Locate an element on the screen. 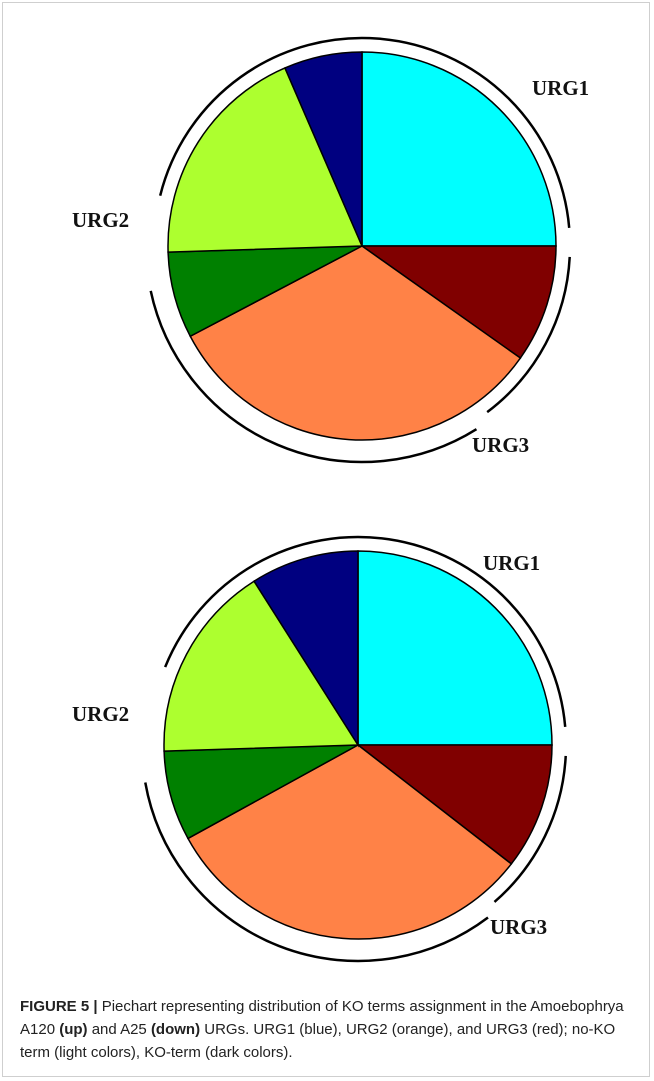  caption-bold-down: (down) is located at coordinates (175, 1029).